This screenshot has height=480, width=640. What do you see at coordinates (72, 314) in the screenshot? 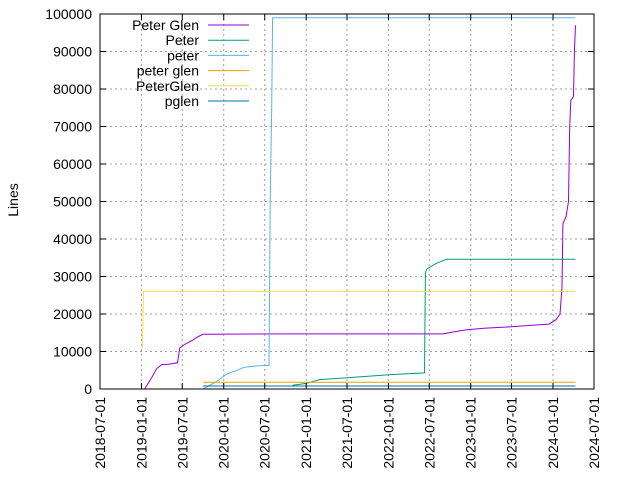
I see `y-tick-label: 20000` at bounding box center [72, 314].